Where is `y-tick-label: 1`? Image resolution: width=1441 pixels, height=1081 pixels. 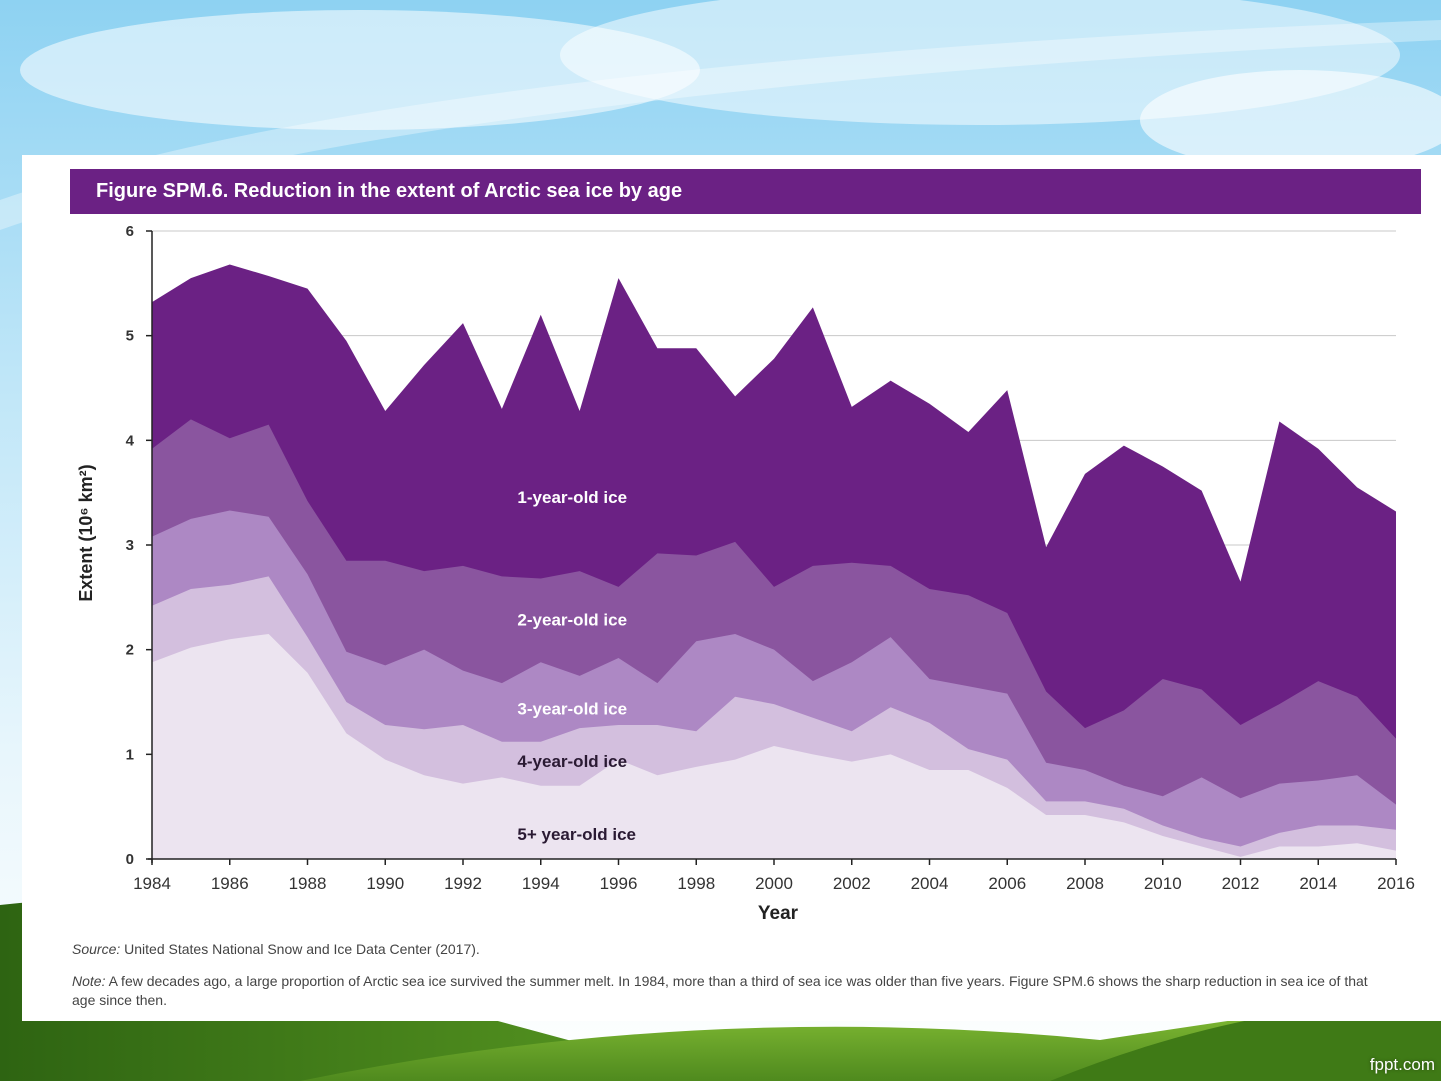
y-tick-label: 1 is located at coordinates (130, 754).